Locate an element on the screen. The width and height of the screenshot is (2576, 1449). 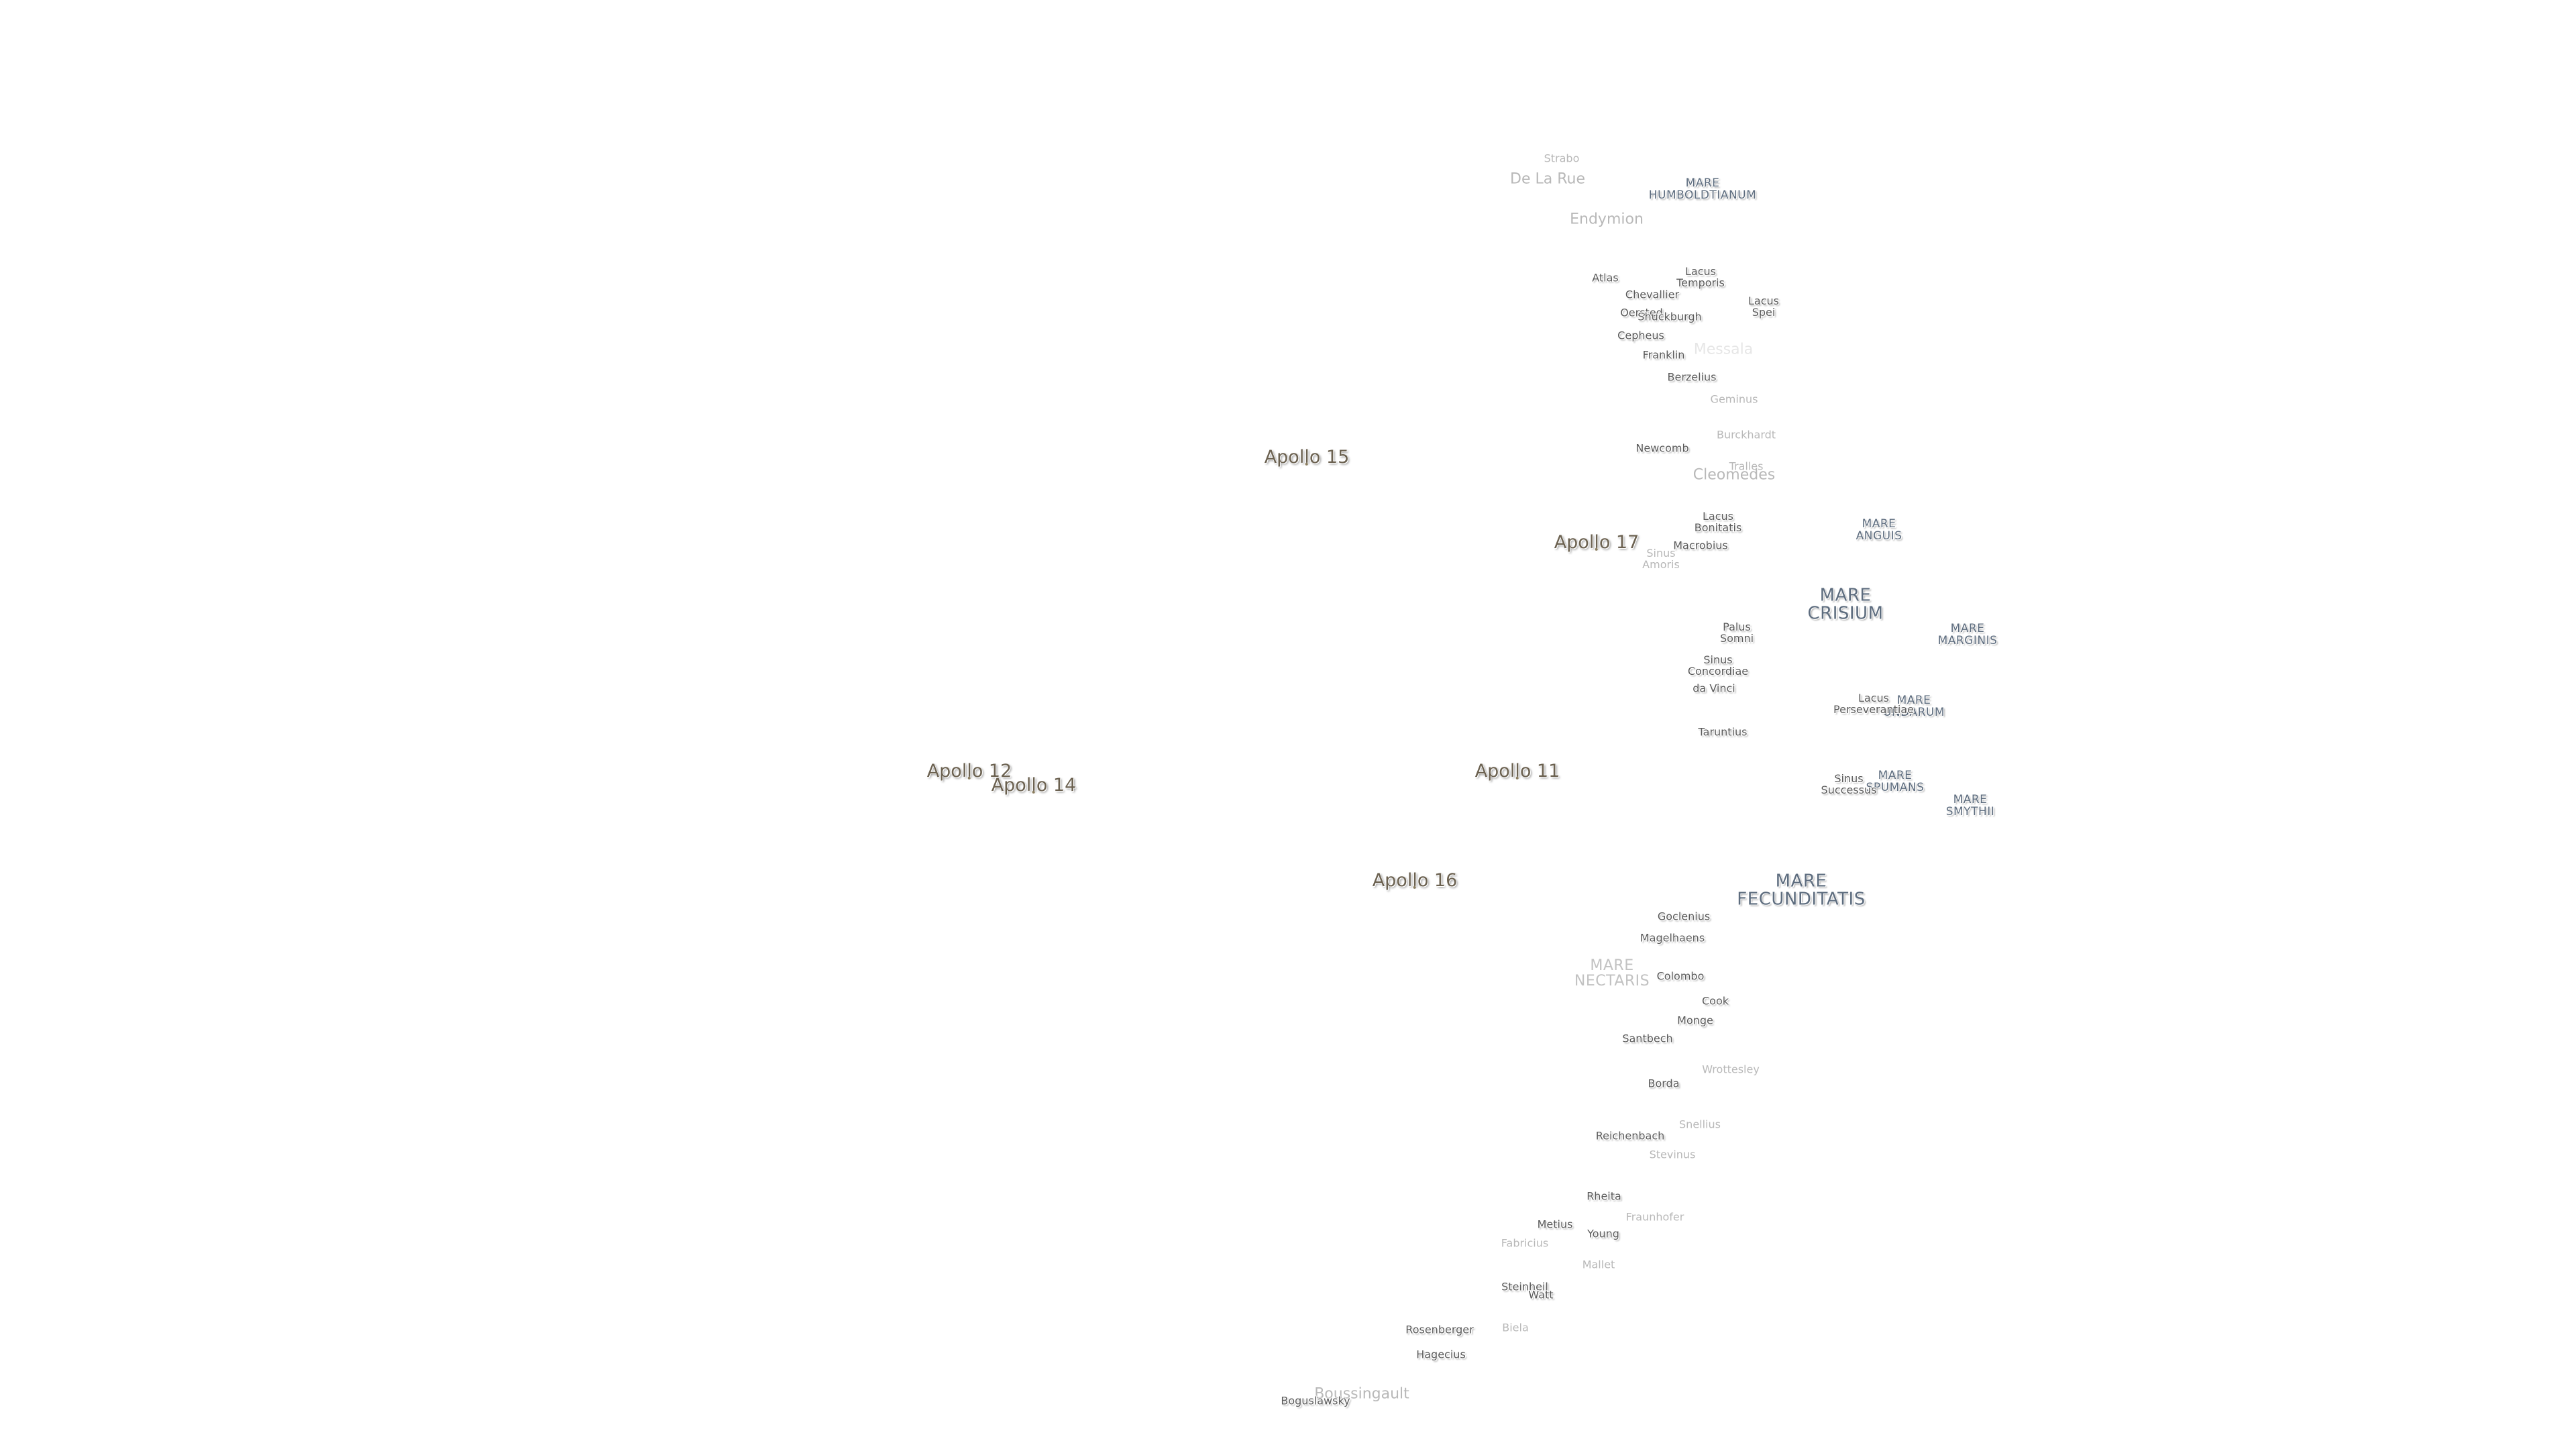
crater-biela-label: Biela is located at coordinates (1515, 1327).